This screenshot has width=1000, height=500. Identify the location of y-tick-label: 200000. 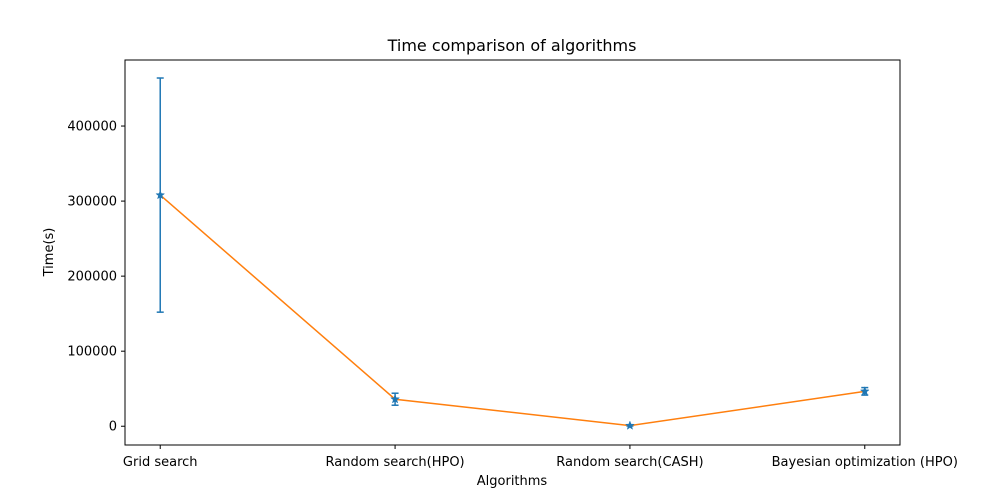
(92, 277).